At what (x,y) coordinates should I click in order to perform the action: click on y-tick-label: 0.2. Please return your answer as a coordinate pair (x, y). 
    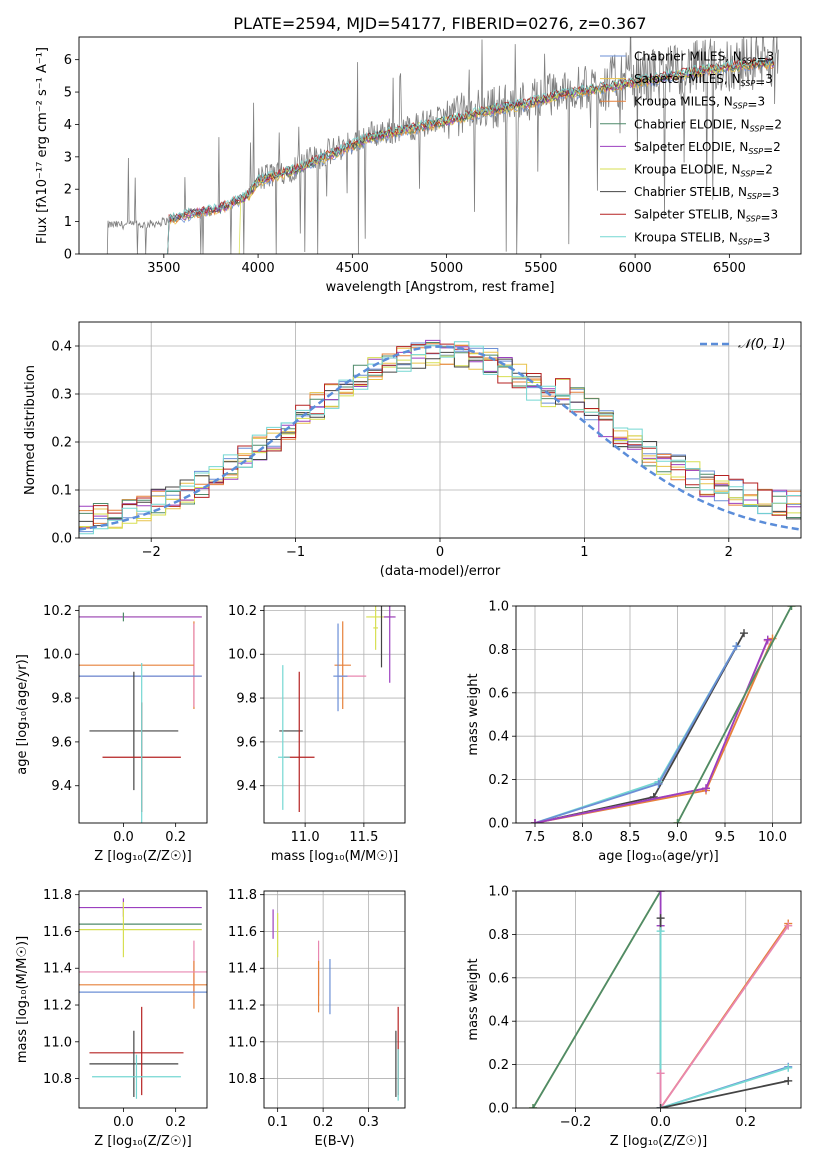
    Looking at the image, I should click on (61, 443).